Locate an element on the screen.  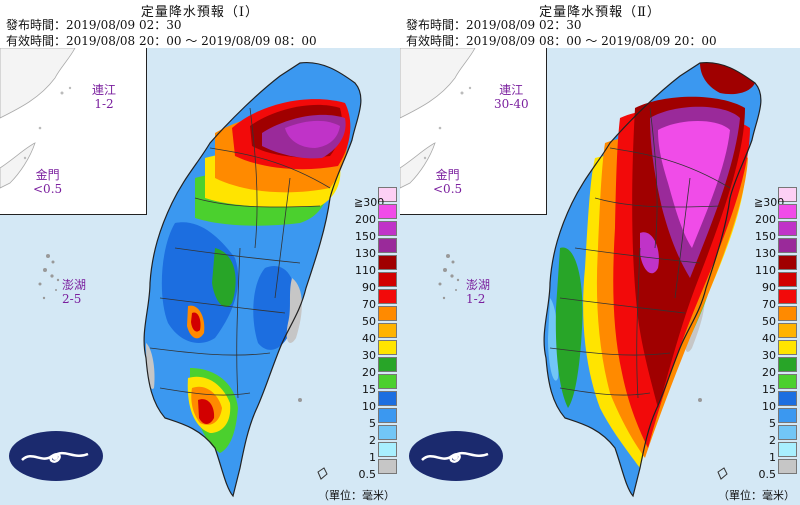
panel-title: 定量降水預報（Ⅱ） is located at coordinates (600, 12).